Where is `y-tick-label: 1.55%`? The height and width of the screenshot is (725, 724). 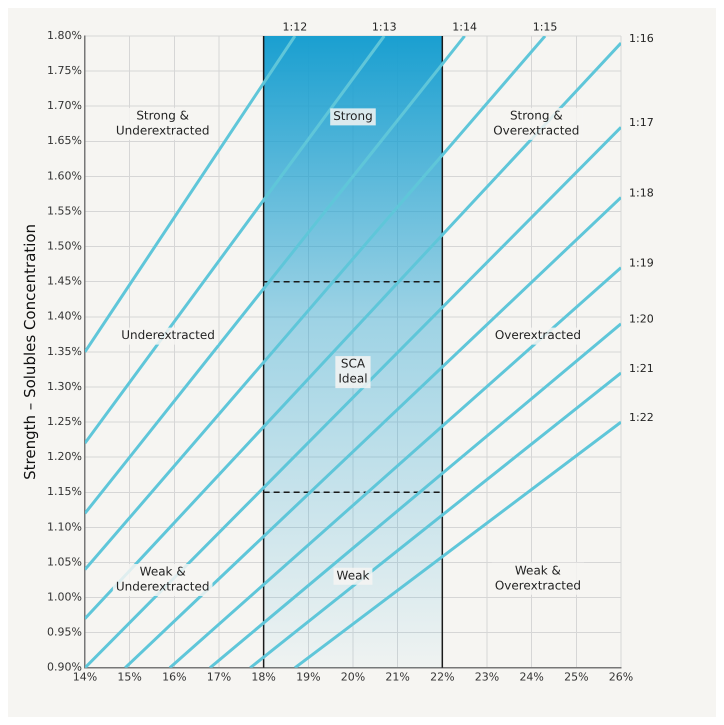 y-tick-label: 1.55% is located at coordinates (64, 211).